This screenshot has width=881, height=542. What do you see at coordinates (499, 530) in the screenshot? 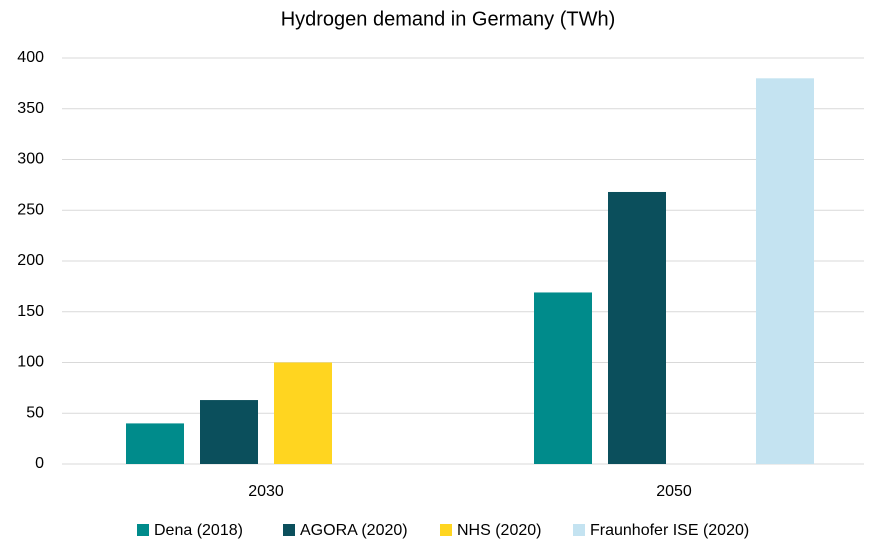
I see `legend-label: NHS (2020)` at bounding box center [499, 530].